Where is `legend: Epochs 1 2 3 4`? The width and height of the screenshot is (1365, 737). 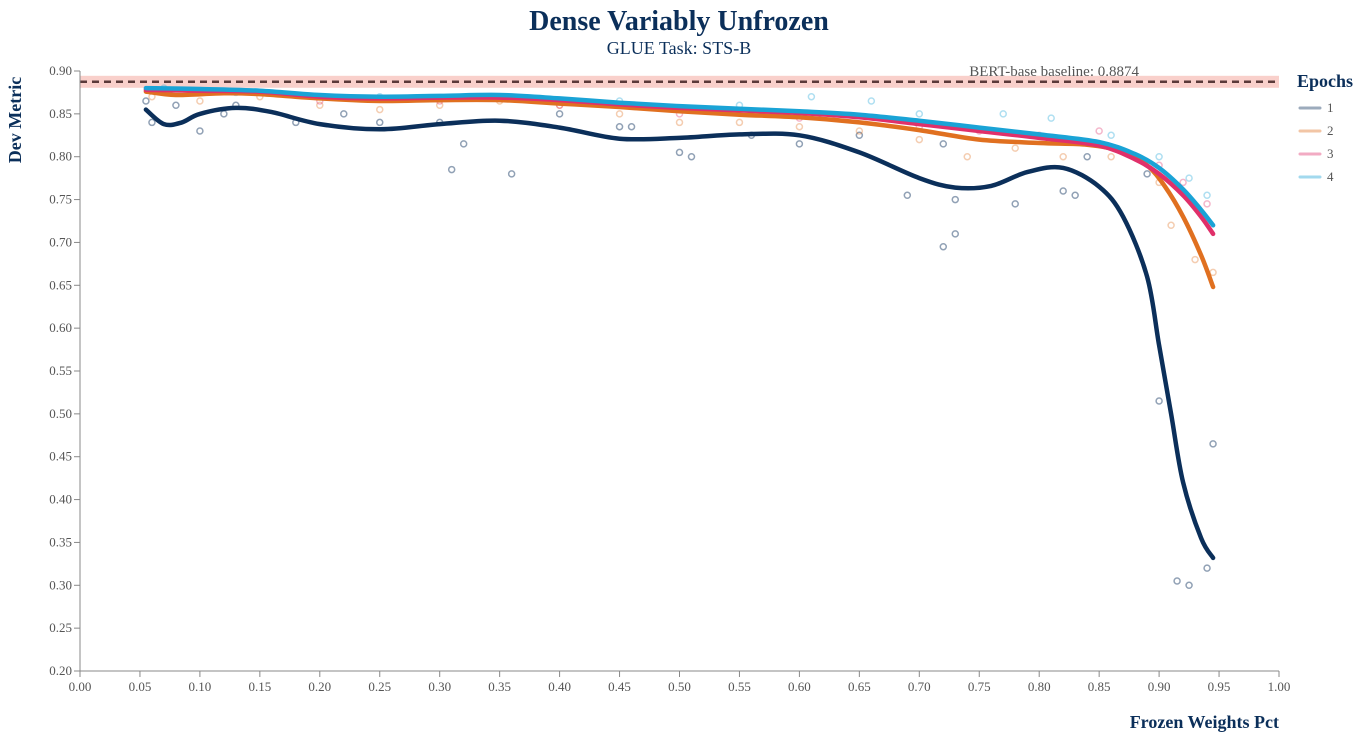
legend: Epochs 1 2 3 4 is located at coordinates (1325, 127).